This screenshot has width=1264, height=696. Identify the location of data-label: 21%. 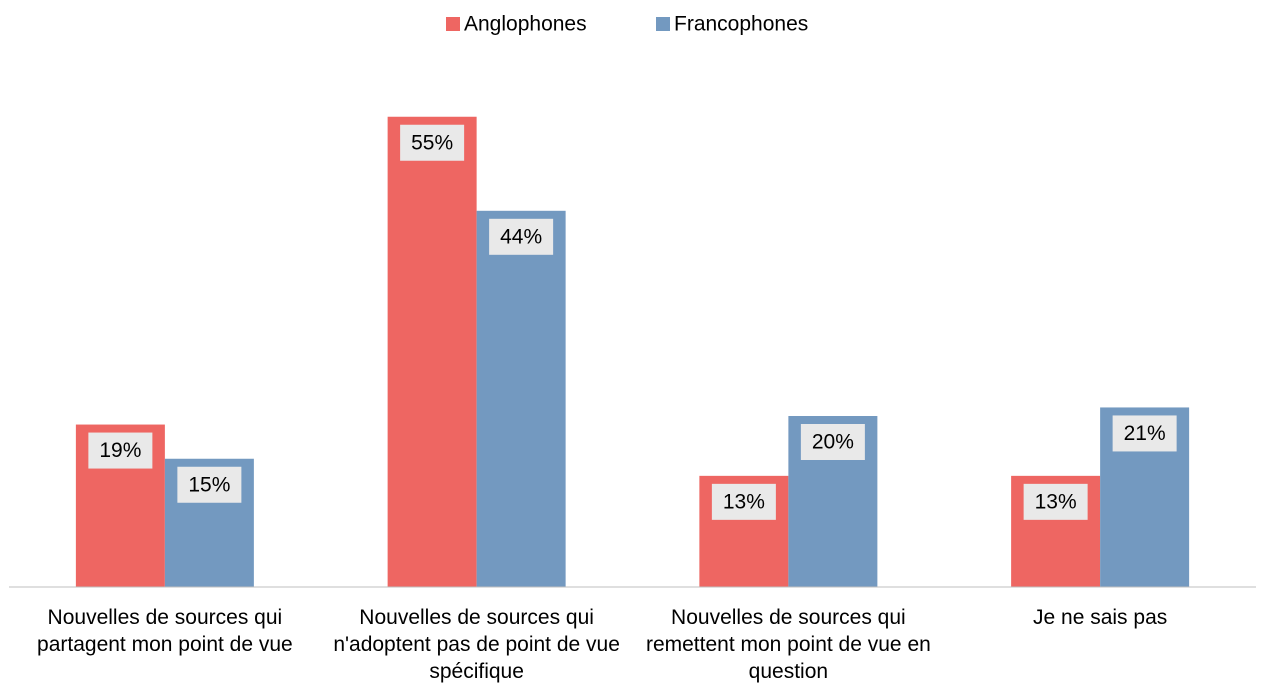
(1145, 433).